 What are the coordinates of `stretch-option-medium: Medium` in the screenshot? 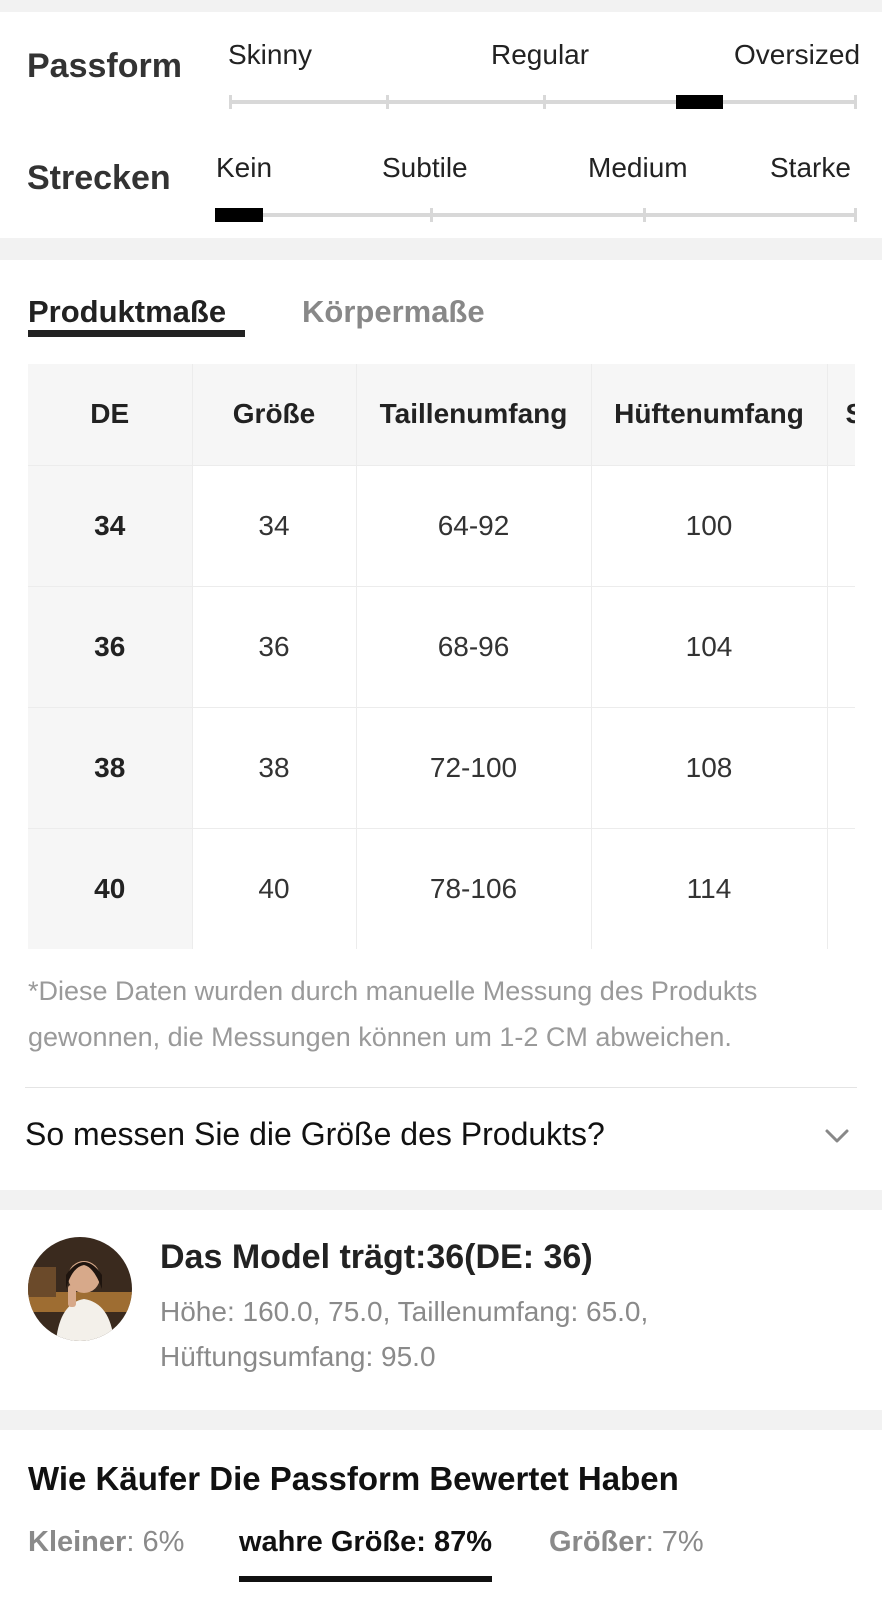 It's located at (638, 167).